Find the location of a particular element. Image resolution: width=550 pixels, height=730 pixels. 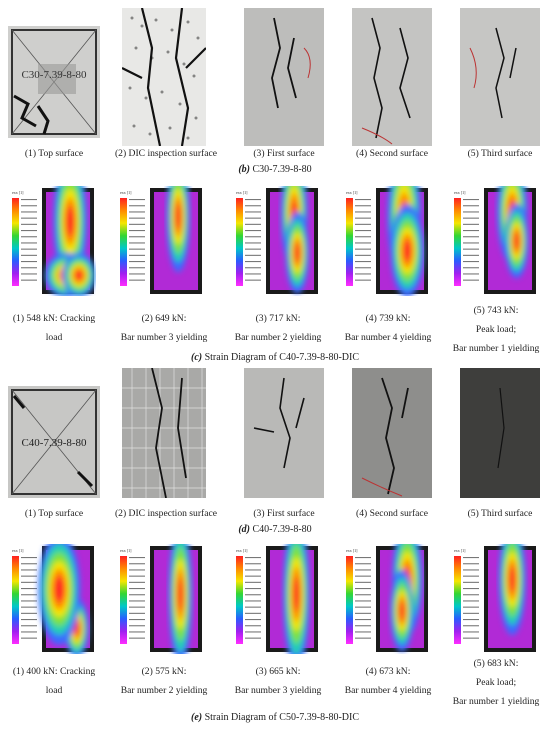

specimen-label-c40: C40-7.39-8-80 is located at coordinates (54, 443).